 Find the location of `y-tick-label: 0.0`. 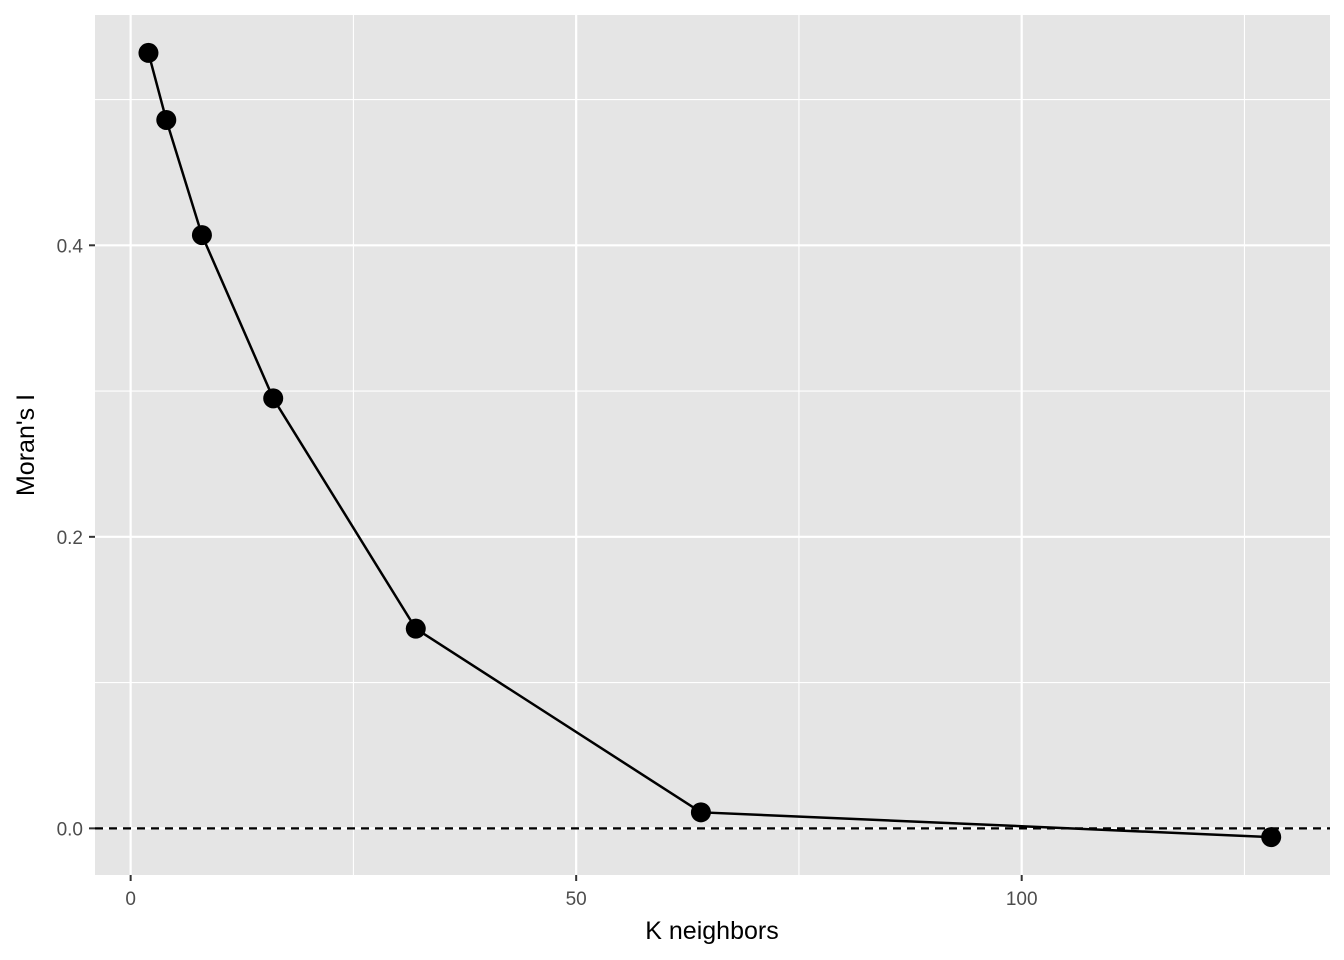

y-tick-label: 0.0 is located at coordinates (70, 829).